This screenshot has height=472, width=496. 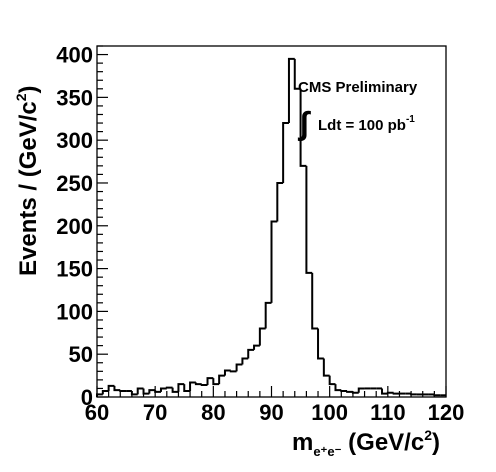 I want to click on x-tick-label: 70, so click(x=155, y=412).